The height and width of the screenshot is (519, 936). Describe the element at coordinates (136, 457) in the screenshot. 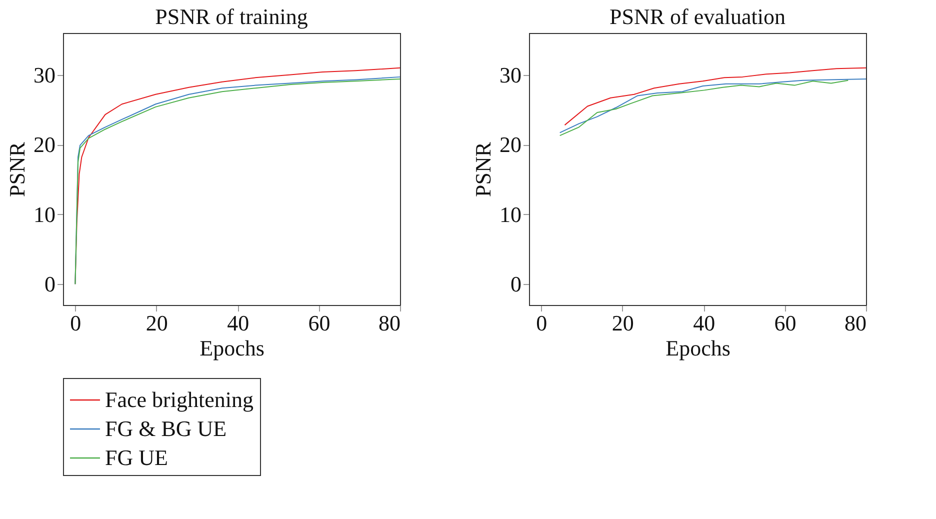

I see `legend-label: FG UE` at that location.